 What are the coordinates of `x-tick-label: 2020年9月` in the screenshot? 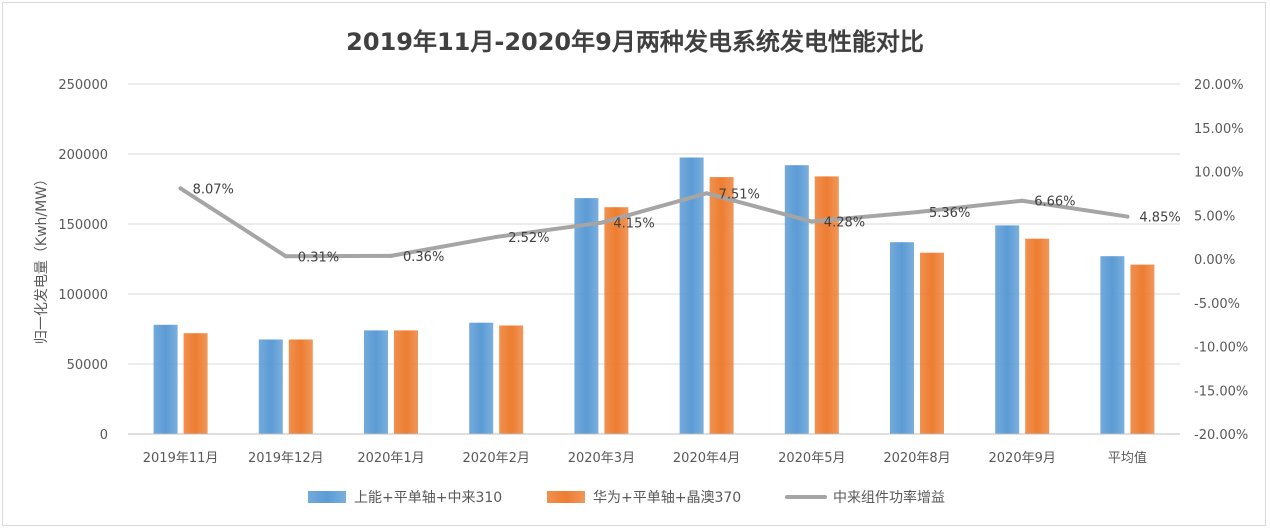 It's located at (1022, 458).